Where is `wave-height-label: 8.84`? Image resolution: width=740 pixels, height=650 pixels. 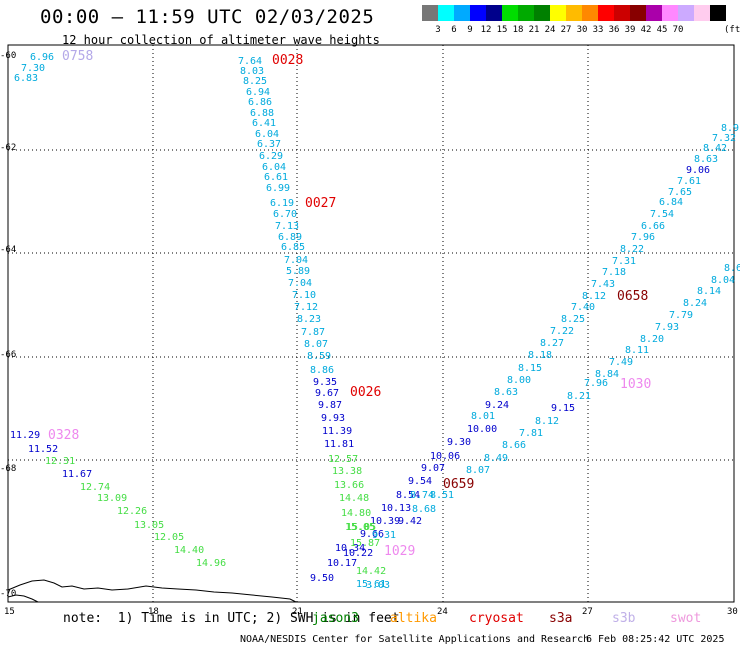 wave-height-label: 8.84 is located at coordinates (607, 374).